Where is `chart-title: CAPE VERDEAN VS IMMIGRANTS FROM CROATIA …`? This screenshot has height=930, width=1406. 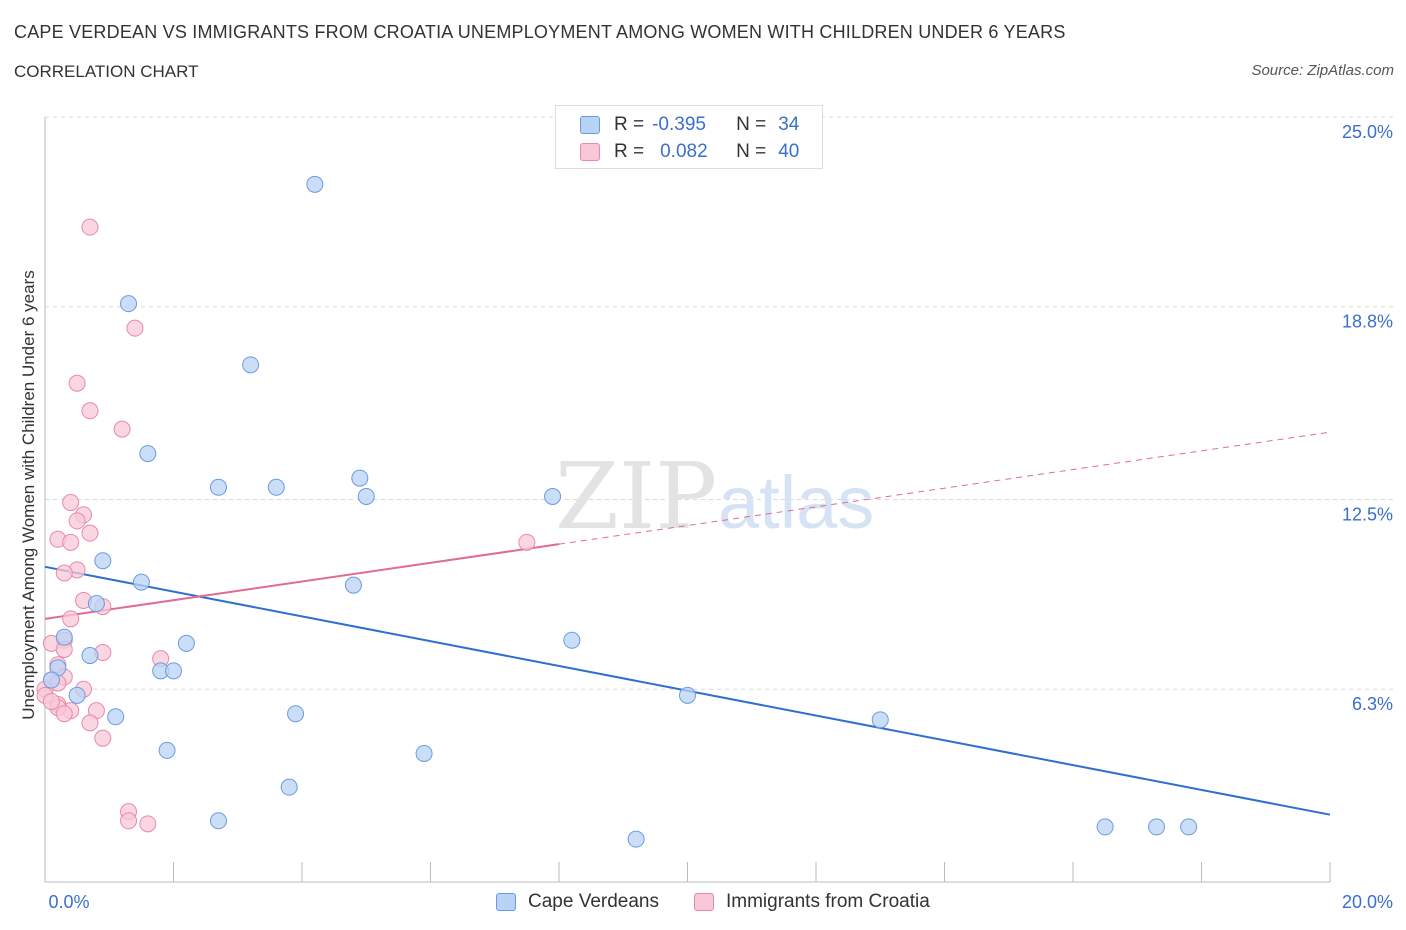 chart-title: CAPE VERDEAN VS IMMIGRANTS FROM CROATIA … is located at coordinates (540, 32).